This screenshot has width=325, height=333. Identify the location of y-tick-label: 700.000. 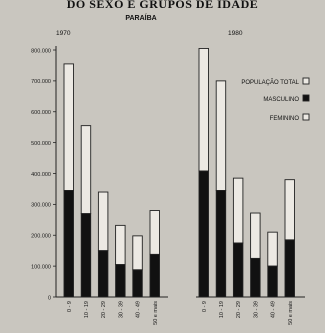
(41, 82).